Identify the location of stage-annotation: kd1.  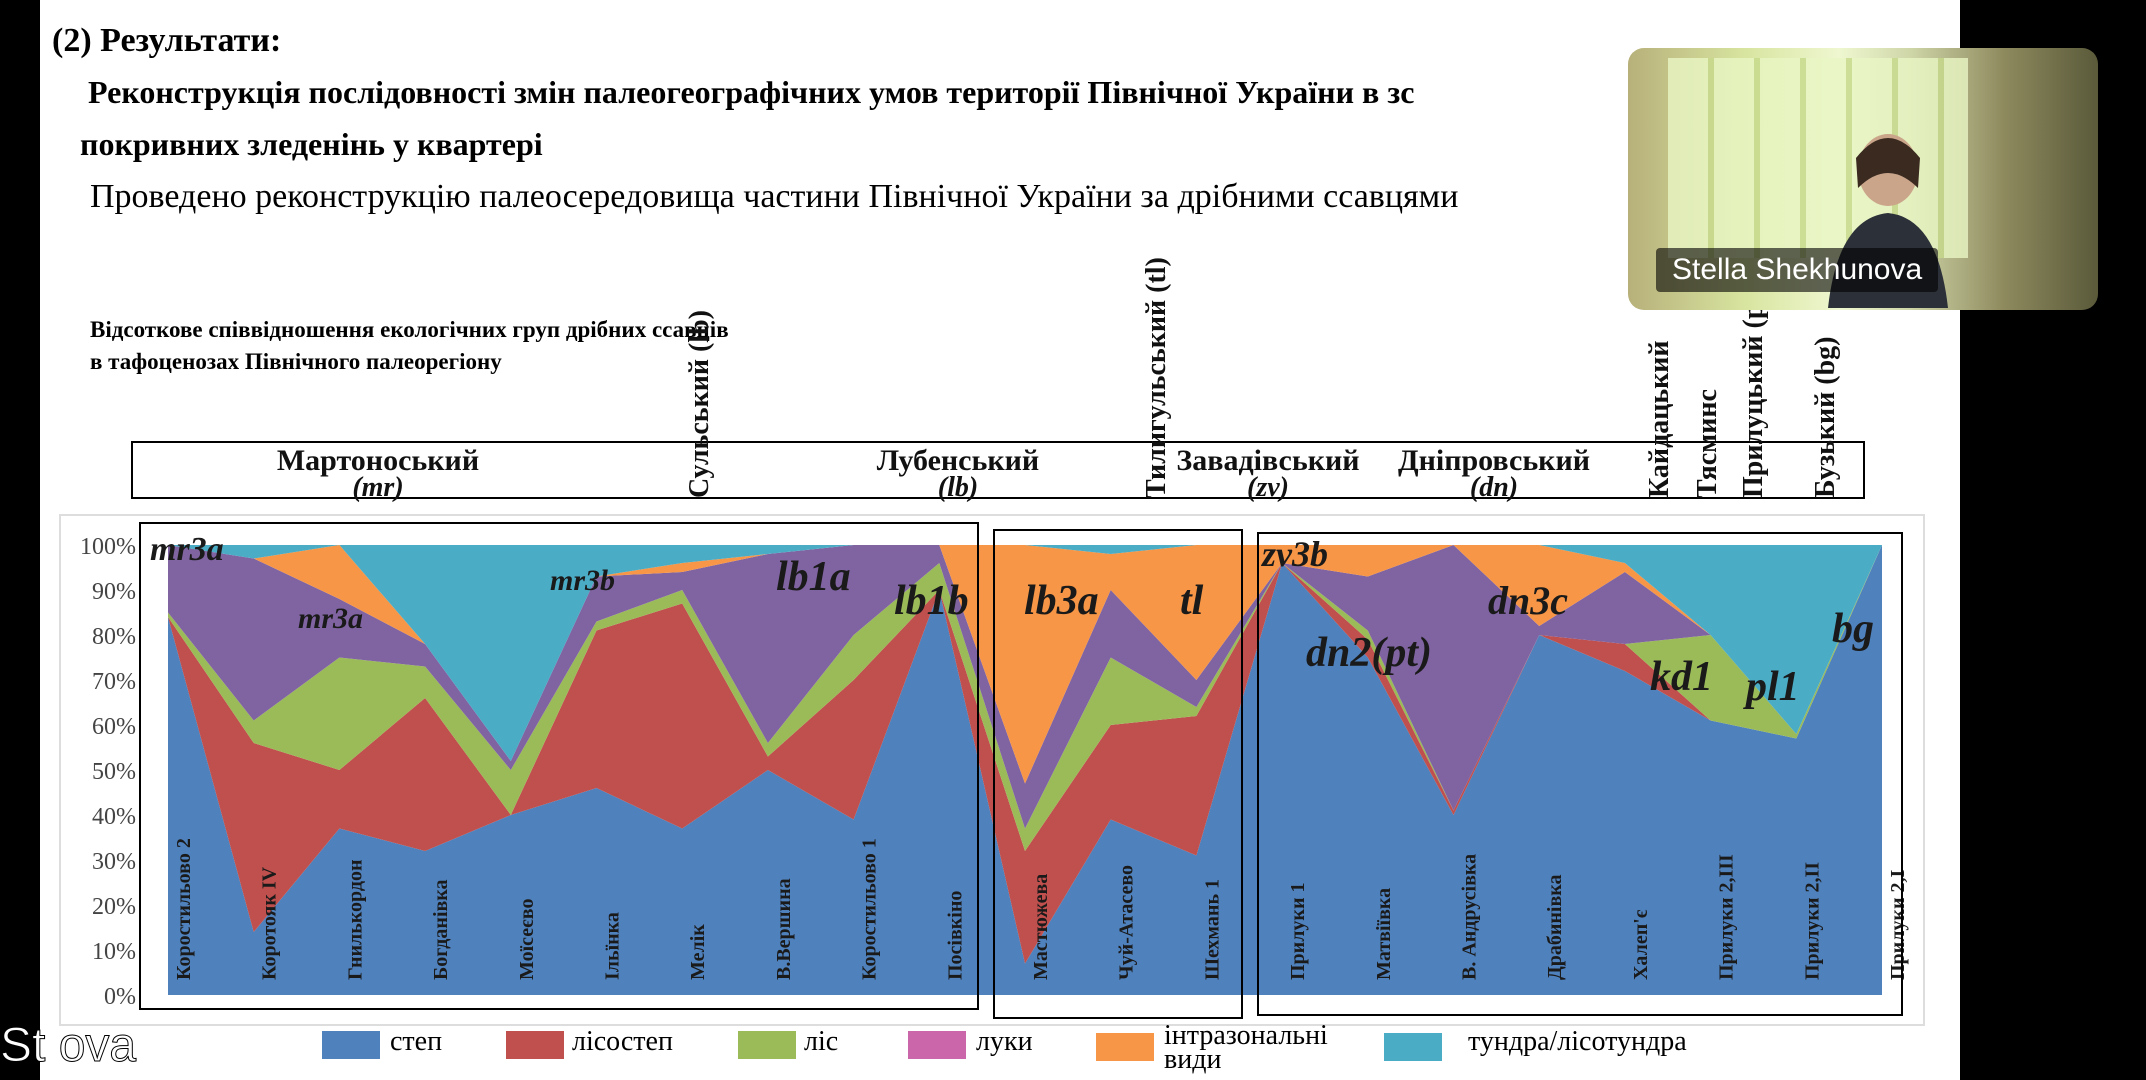
(1681, 677).